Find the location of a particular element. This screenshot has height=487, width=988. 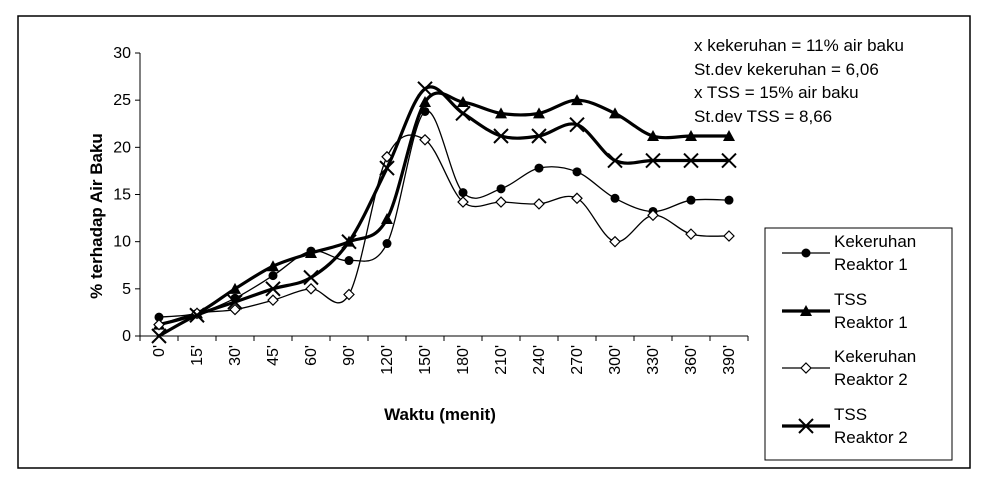

legend-box is located at coordinates (858, 344).